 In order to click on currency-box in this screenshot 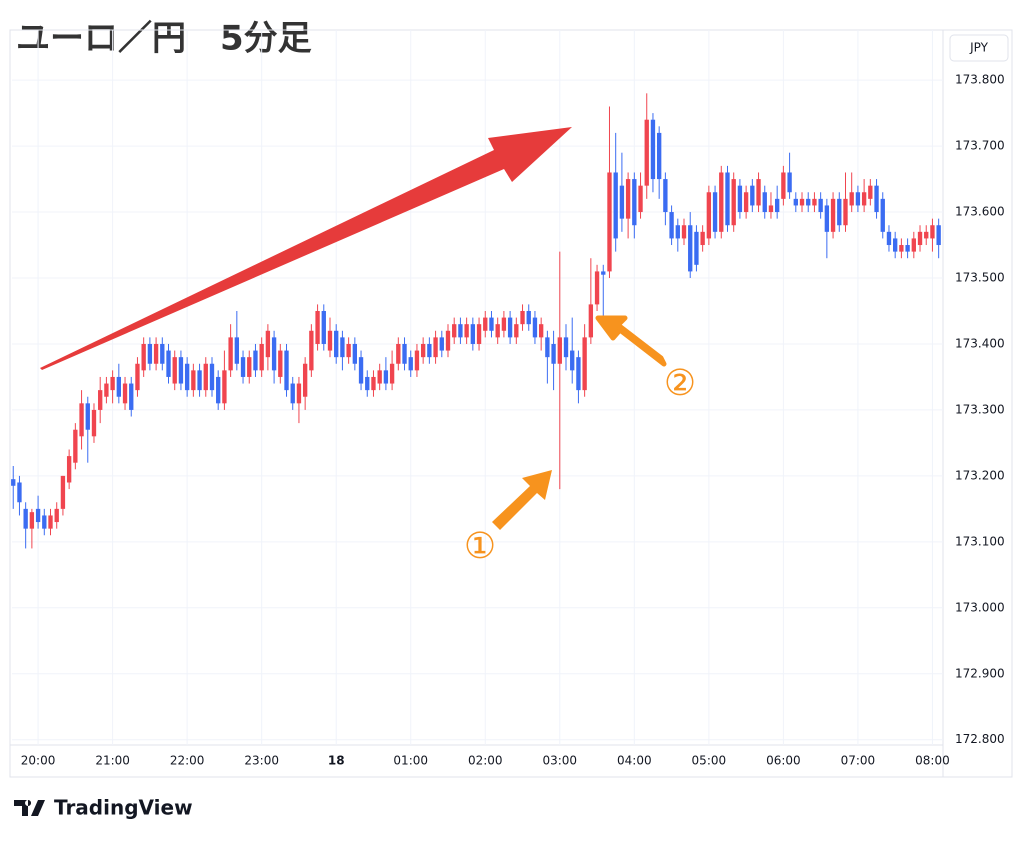, I will do `click(979, 48)`.